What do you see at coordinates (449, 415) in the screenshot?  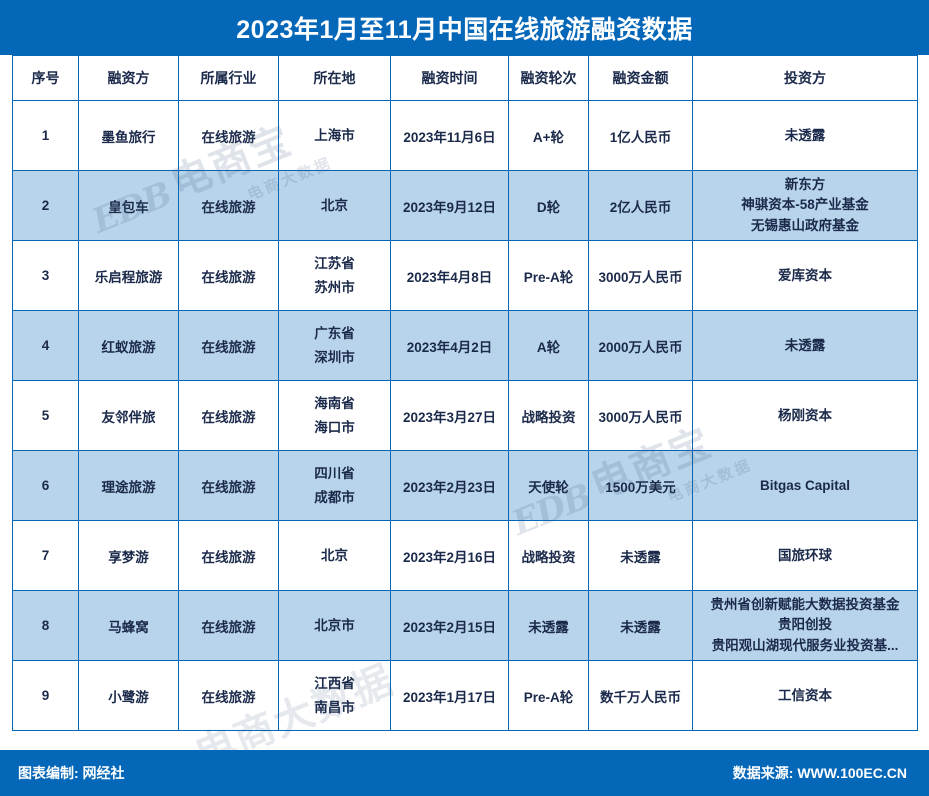 I see `cell-date: 2023年3月27日` at bounding box center [449, 415].